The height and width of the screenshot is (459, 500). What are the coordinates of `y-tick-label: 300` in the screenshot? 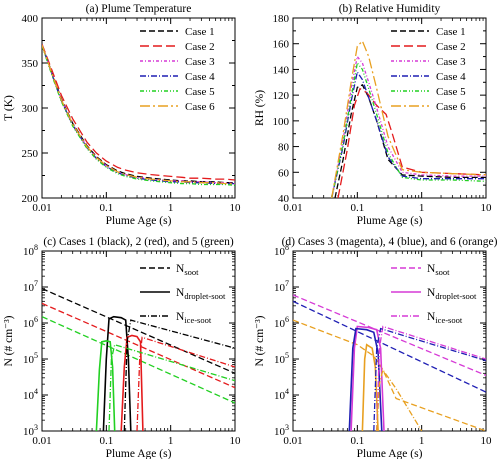 It's located at (30, 109).